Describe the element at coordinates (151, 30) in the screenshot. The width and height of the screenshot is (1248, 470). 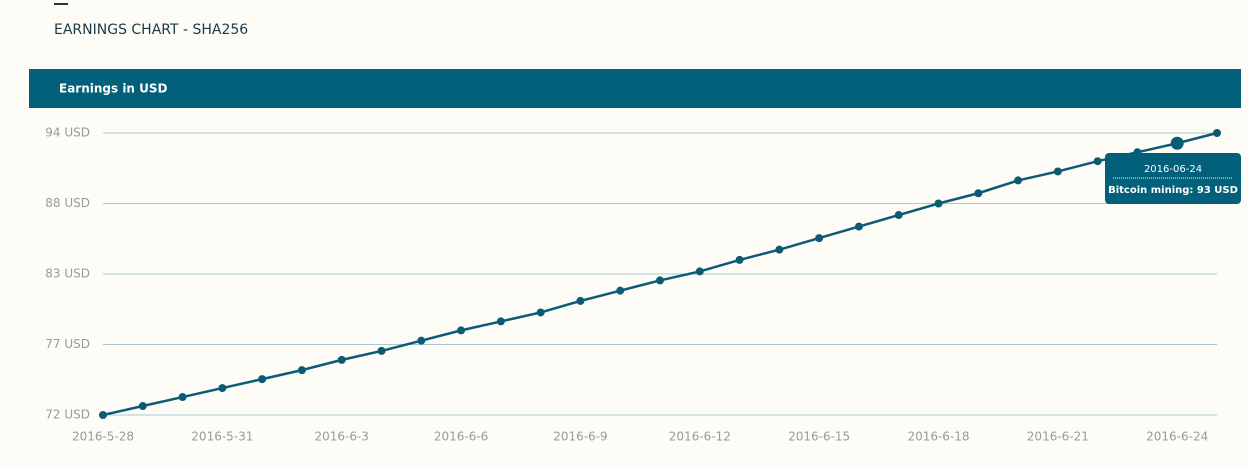
I see `chart-title: EARNINGS CHART - SHA256` at that location.